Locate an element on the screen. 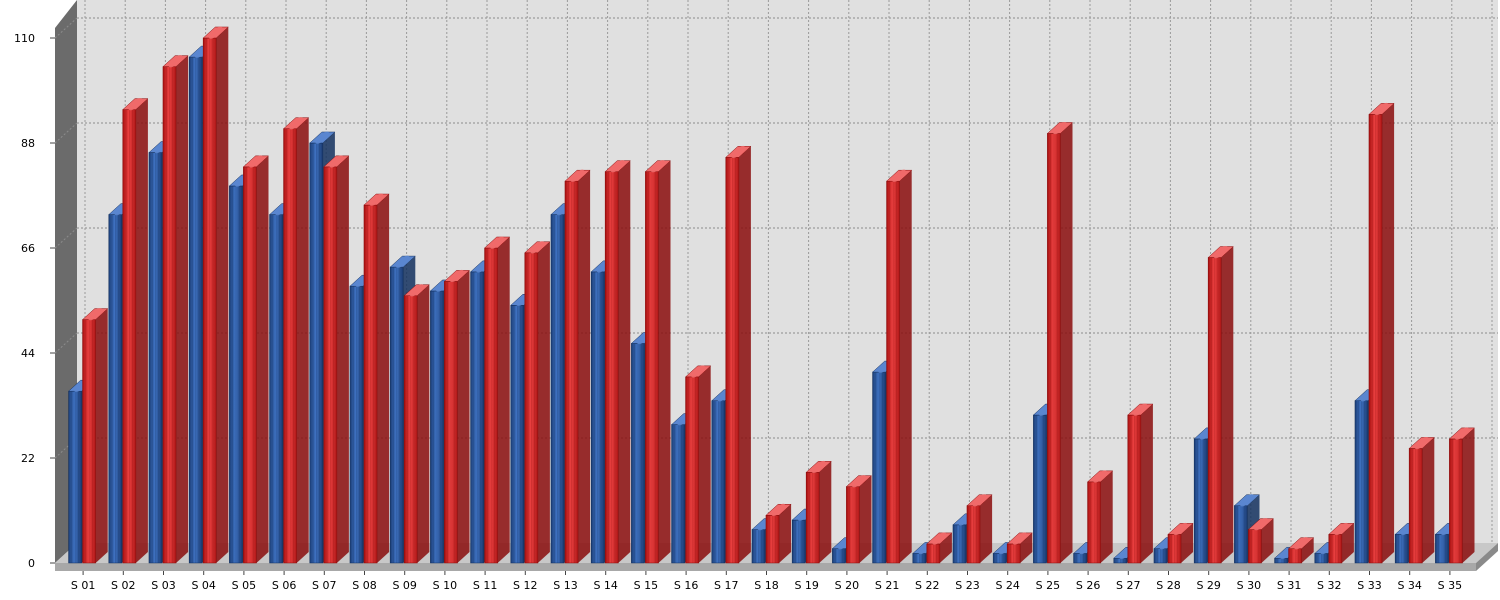 The width and height of the screenshot is (1500, 600). floor-front is located at coordinates (765, 567).